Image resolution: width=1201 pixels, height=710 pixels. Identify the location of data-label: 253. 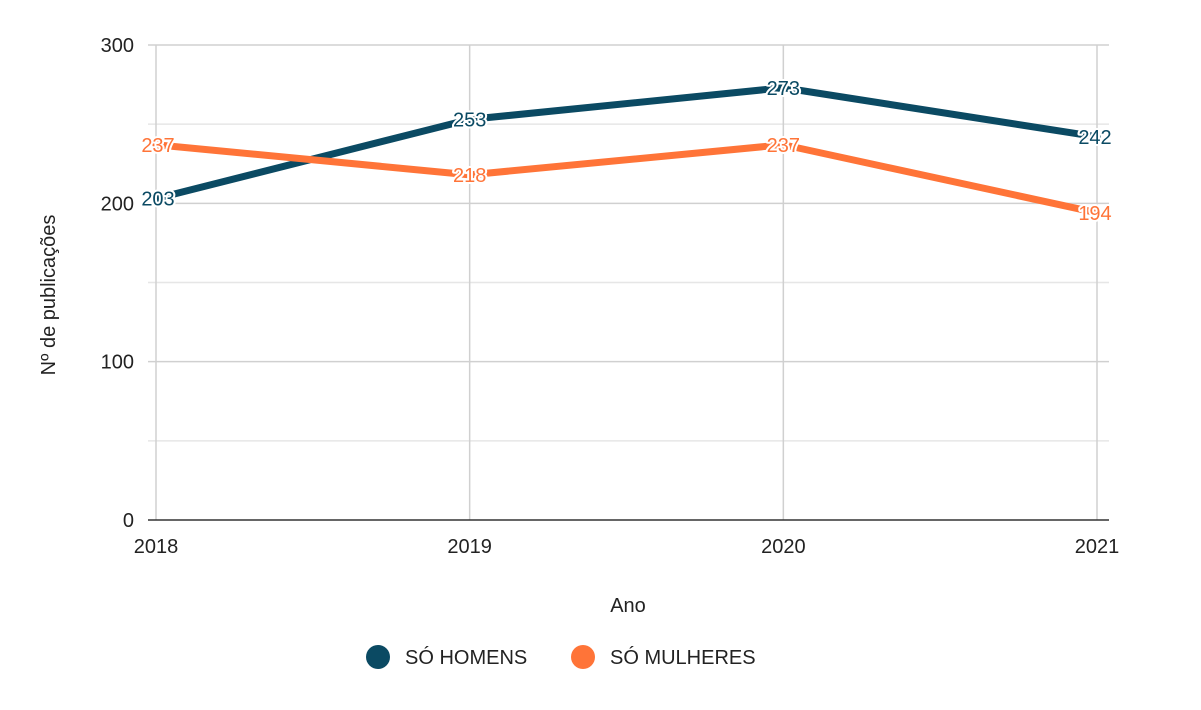
(469, 120).